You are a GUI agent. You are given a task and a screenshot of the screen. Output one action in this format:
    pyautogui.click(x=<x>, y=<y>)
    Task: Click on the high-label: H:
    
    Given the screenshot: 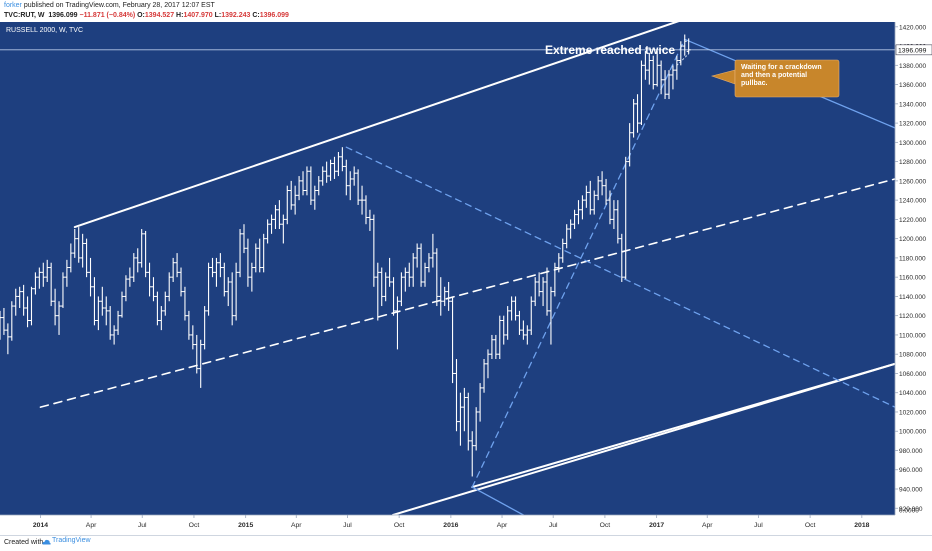 What is the action you would take?
    pyautogui.click(x=180, y=15)
    